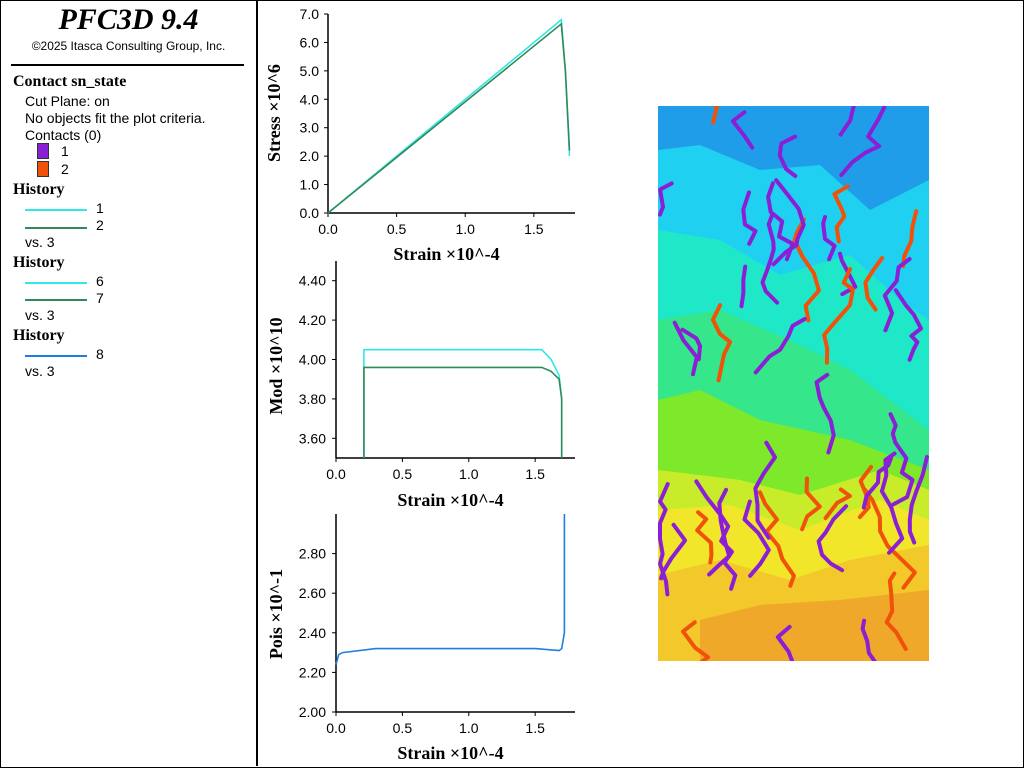  I want to click on contact-label-2: 2, so click(65, 169).